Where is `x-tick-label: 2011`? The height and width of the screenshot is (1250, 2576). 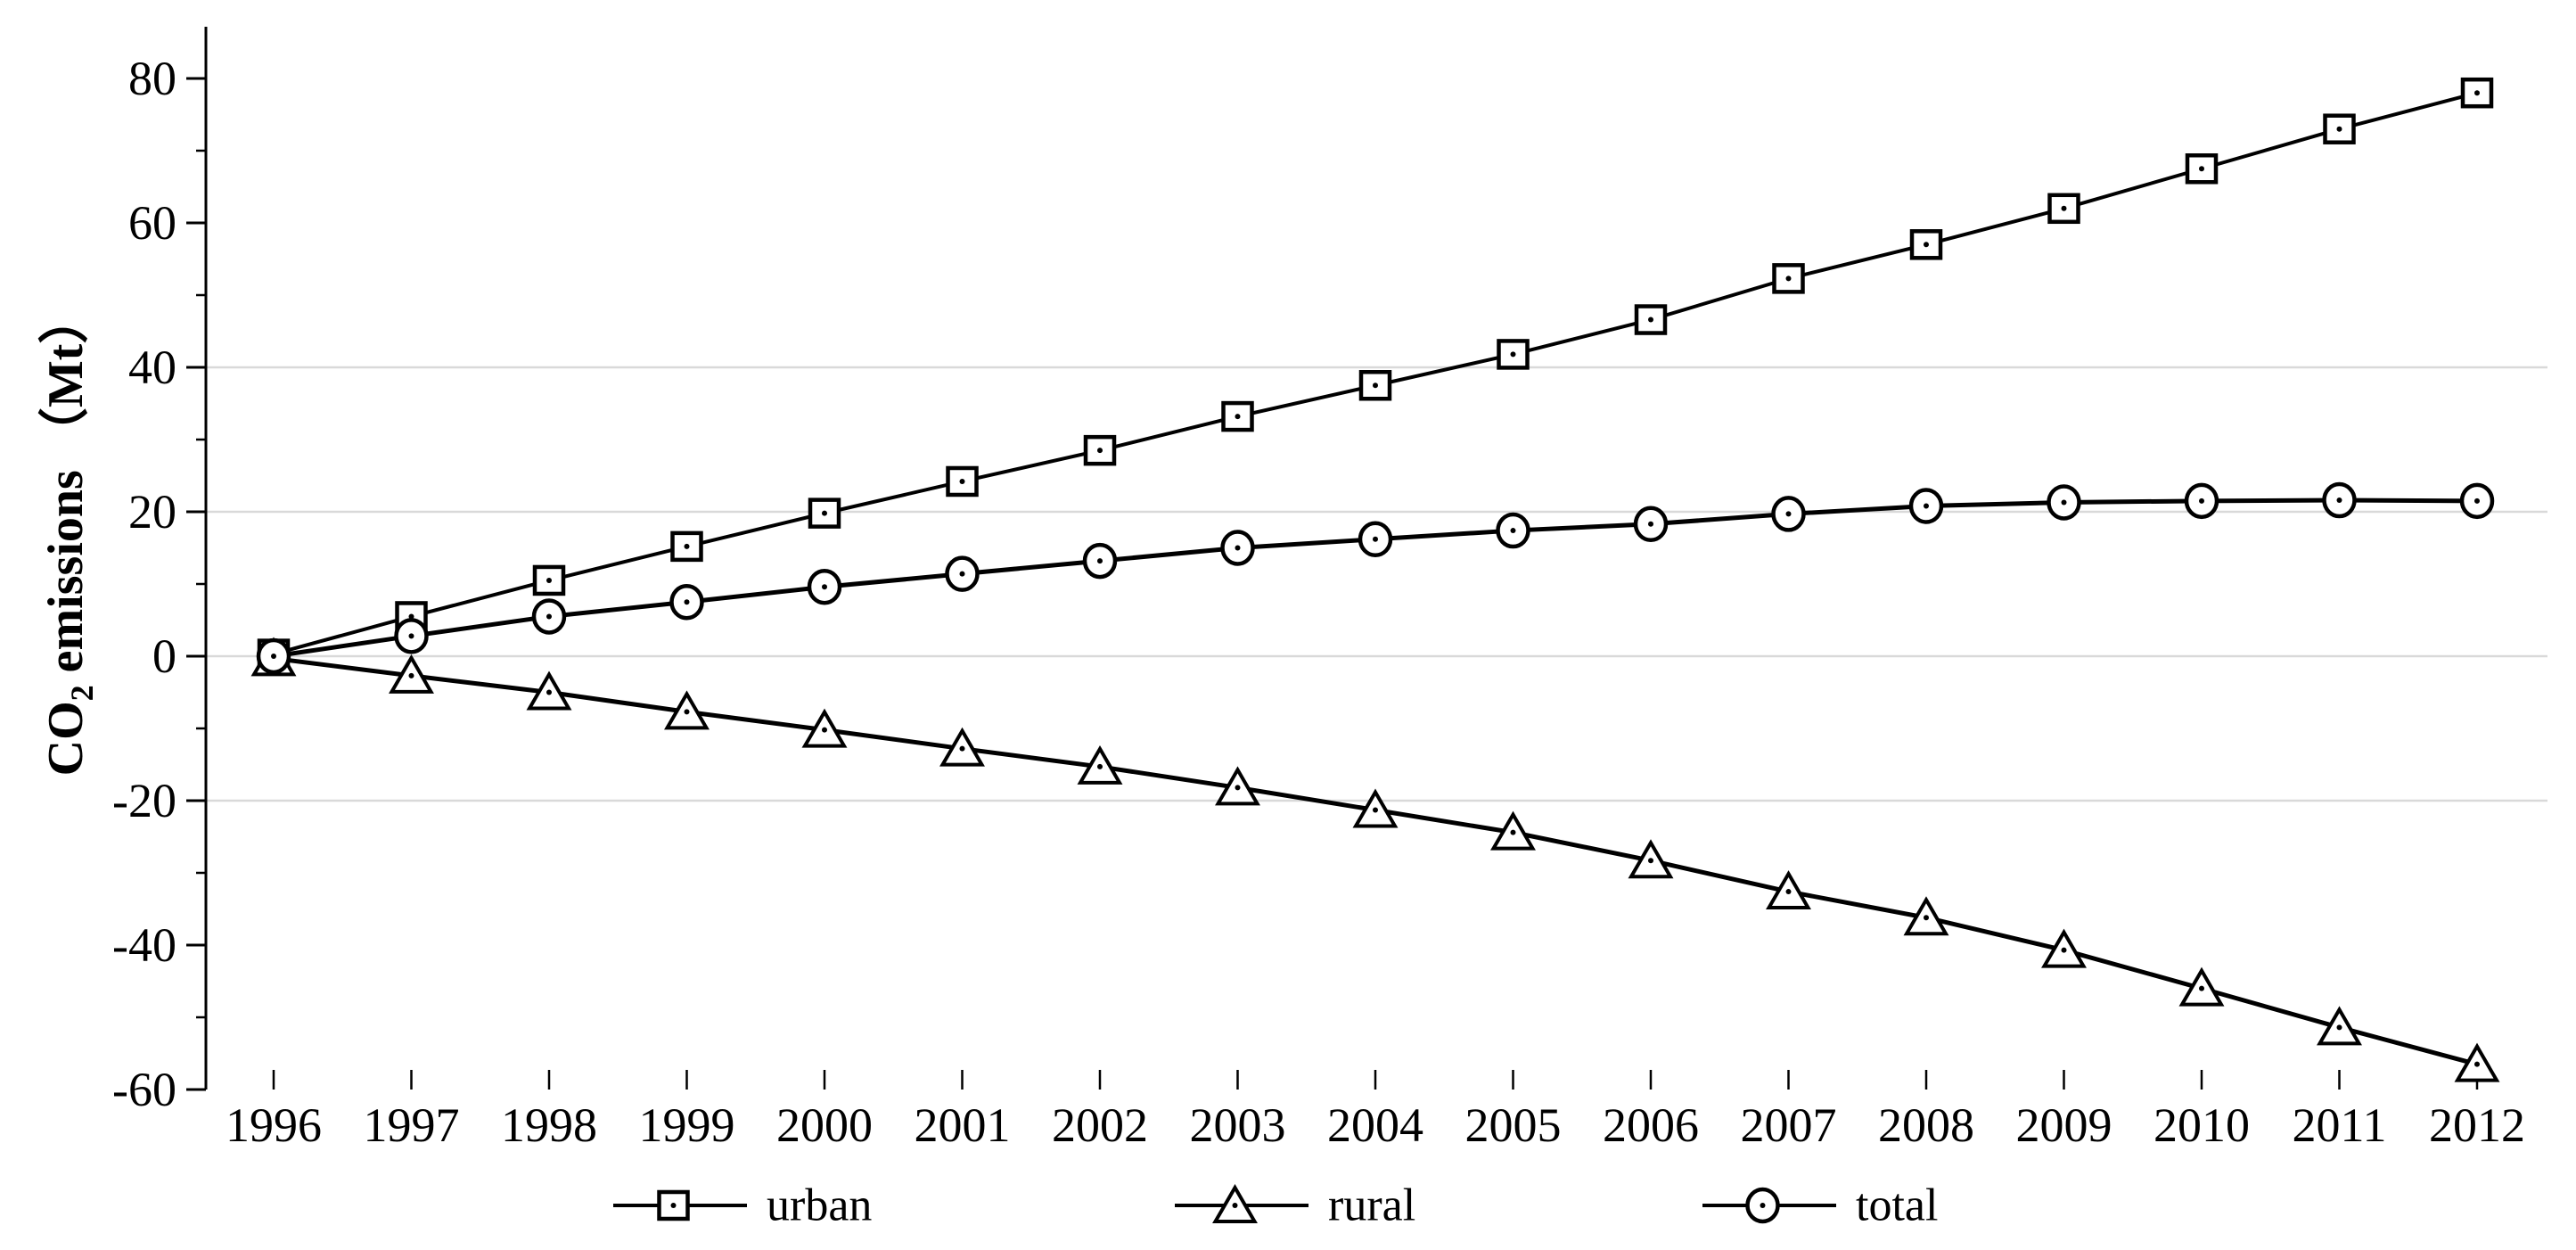 x-tick-label: 2011 is located at coordinates (2340, 1125).